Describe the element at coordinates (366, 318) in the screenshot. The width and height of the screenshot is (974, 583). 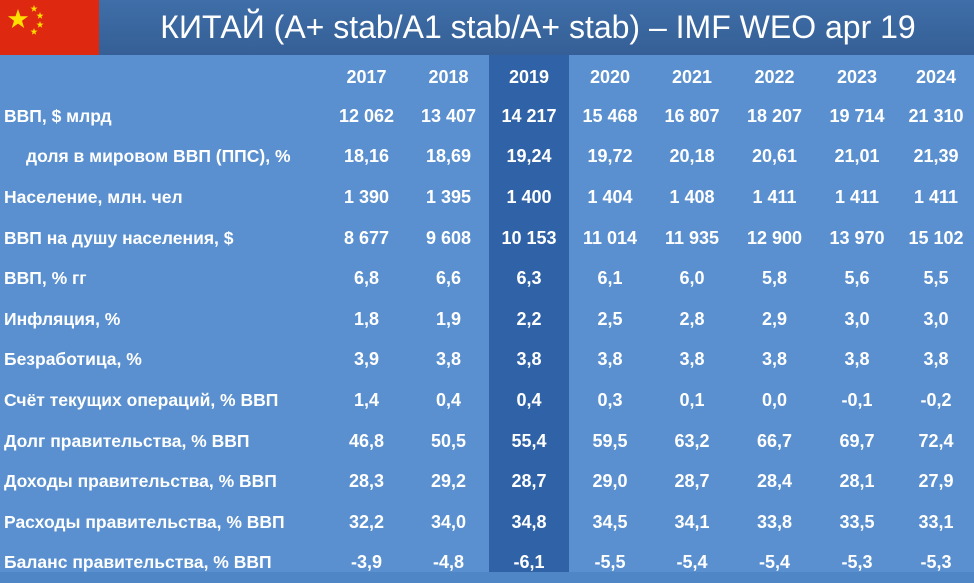
I see `value-cell: 1,8` at that location.